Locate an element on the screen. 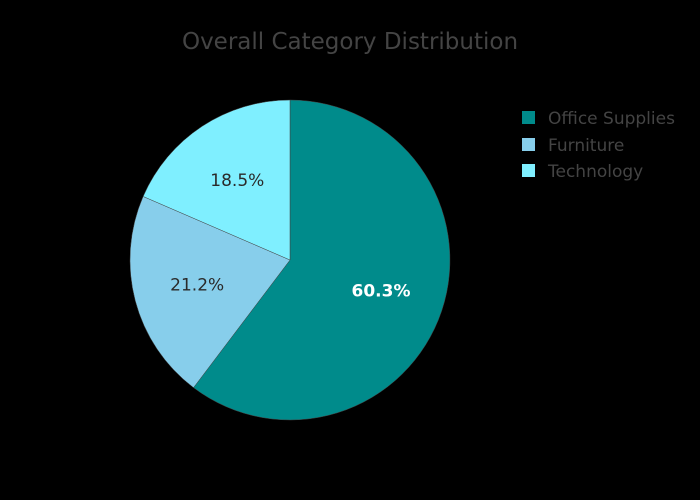 The image size is (700, 500). pie-slice-technology is located at coordinates (216, 180).